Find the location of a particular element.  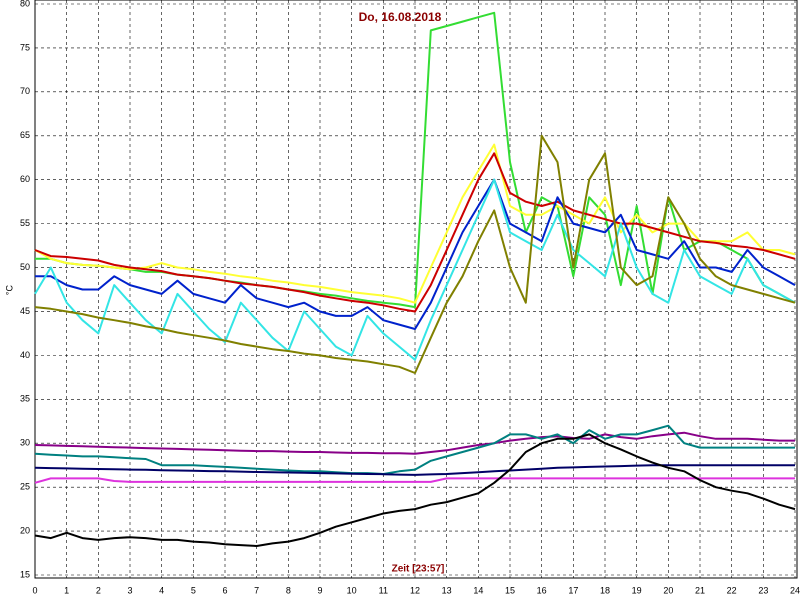

x-tick-label: 1 is located at coordinates (66, 590).